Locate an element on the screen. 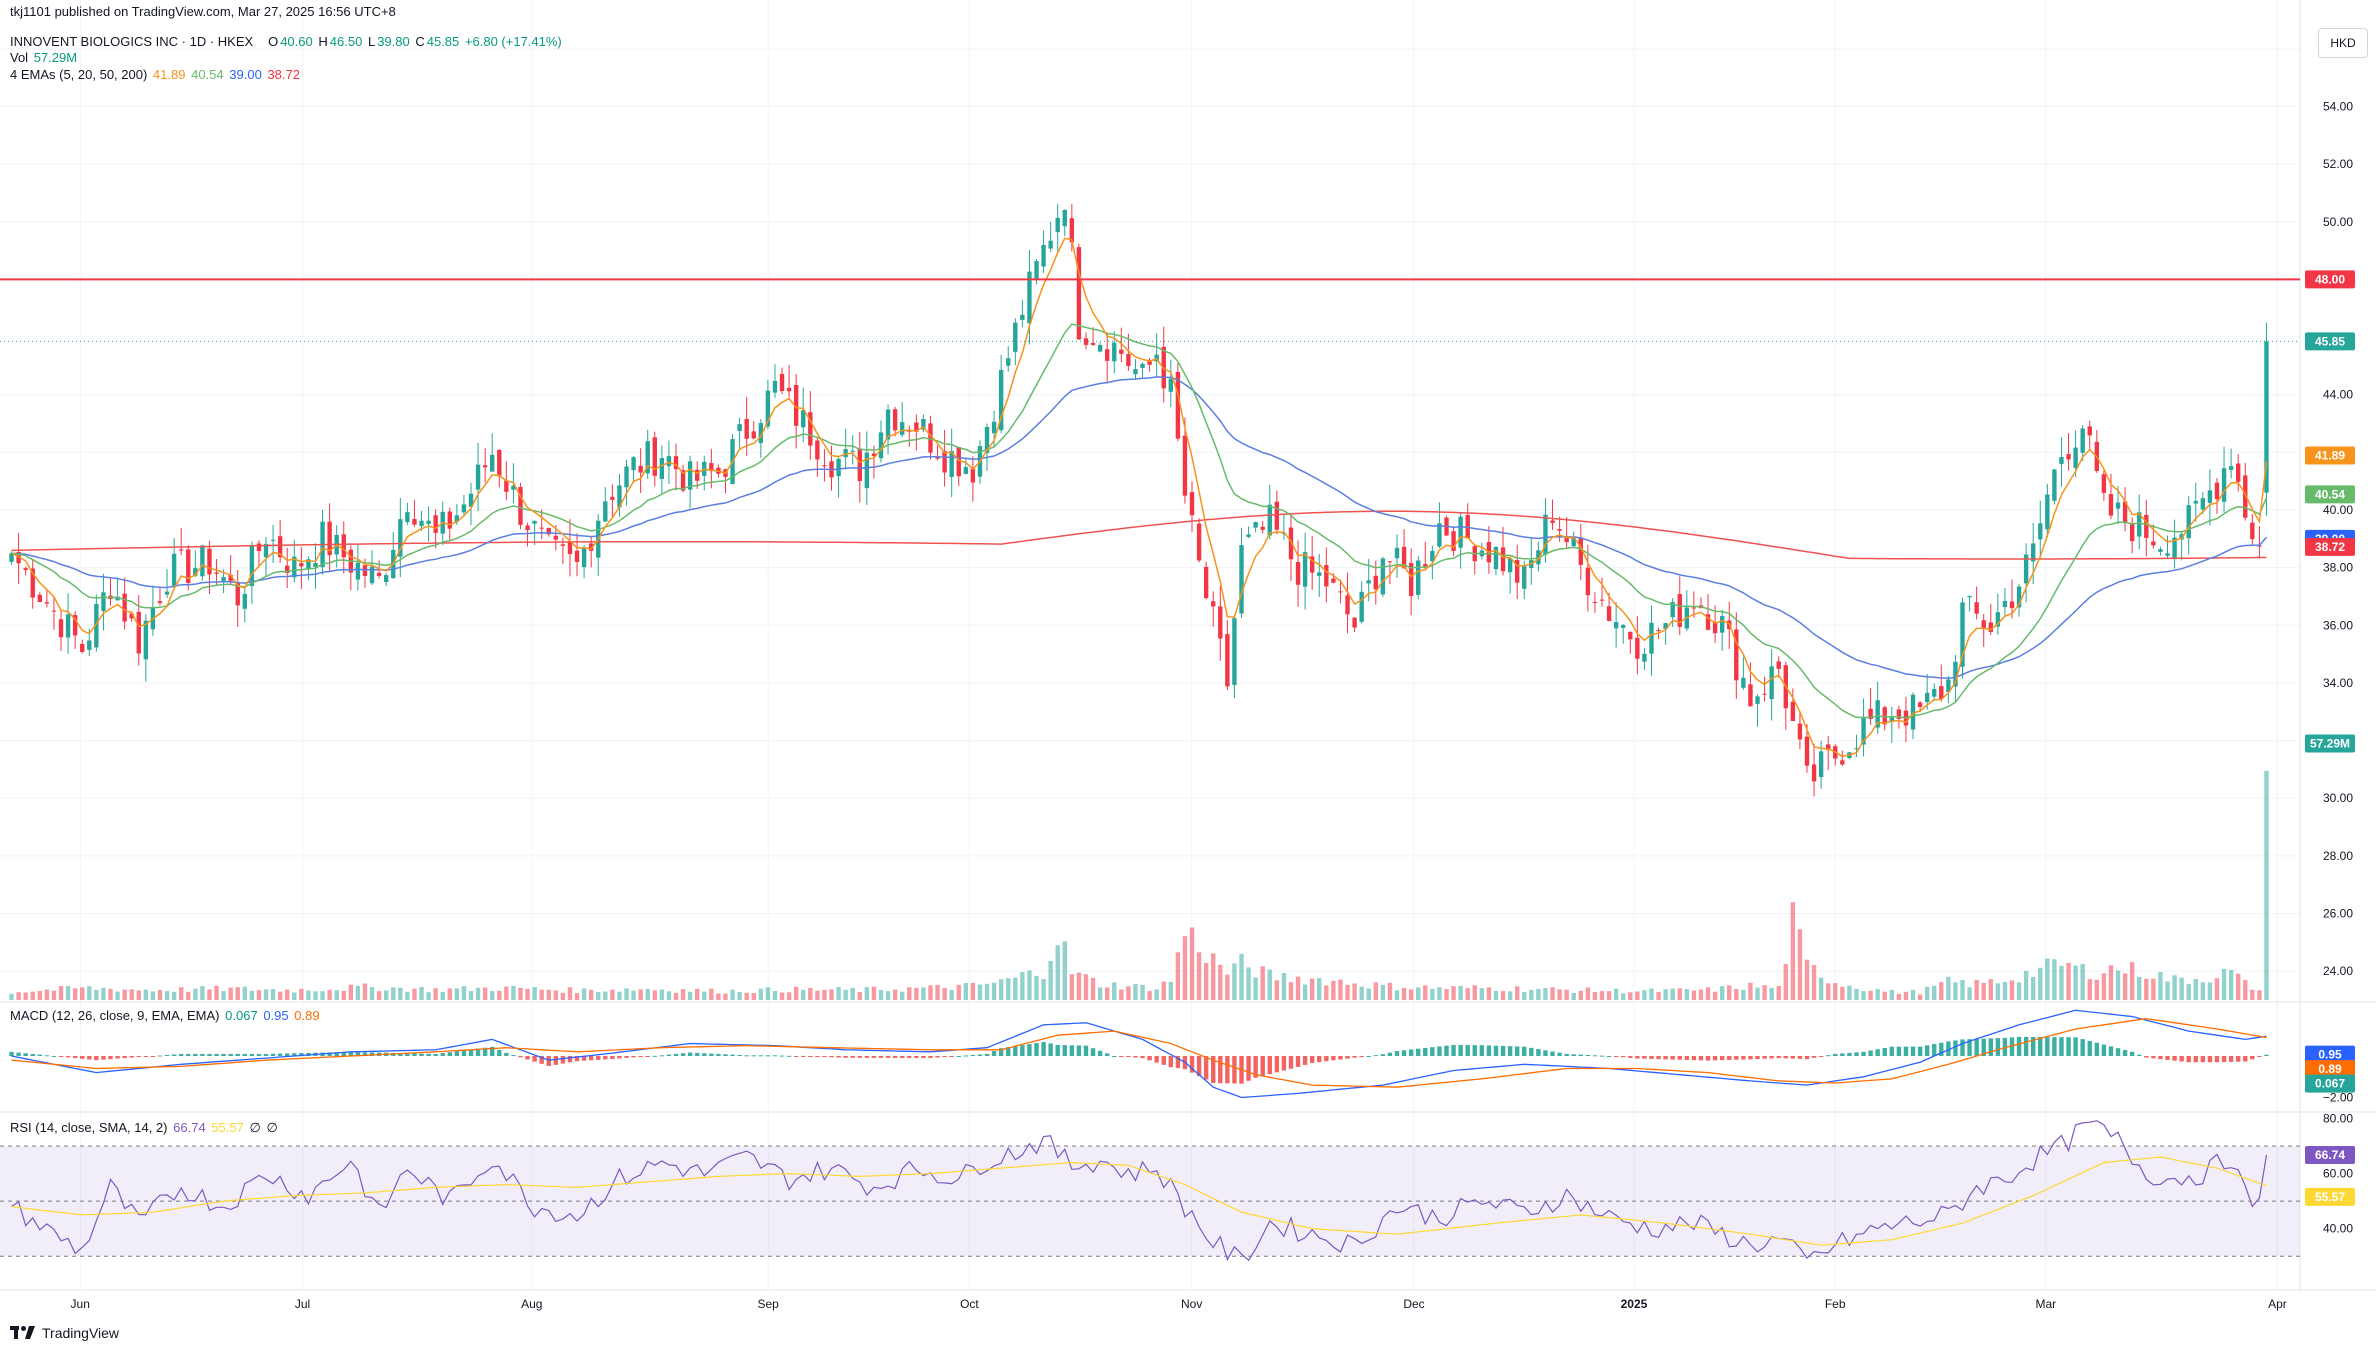  price-label: 38.72 is located at coordinates (2330, 547).